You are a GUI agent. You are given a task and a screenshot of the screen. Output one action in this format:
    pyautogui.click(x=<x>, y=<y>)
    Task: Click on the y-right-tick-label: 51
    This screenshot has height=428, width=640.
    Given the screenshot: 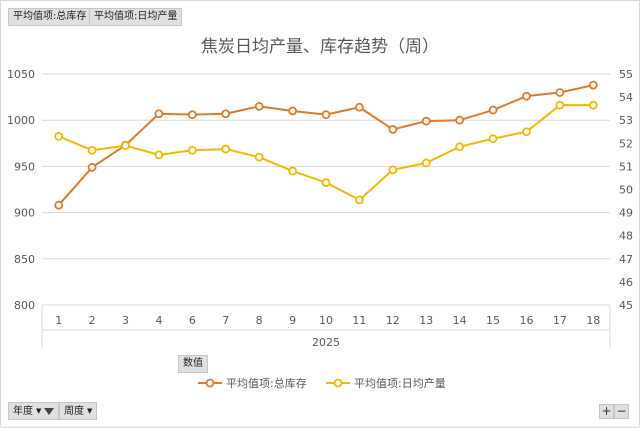 What is the action you would take?
    pyautogui.click(x=626, y=166)
    